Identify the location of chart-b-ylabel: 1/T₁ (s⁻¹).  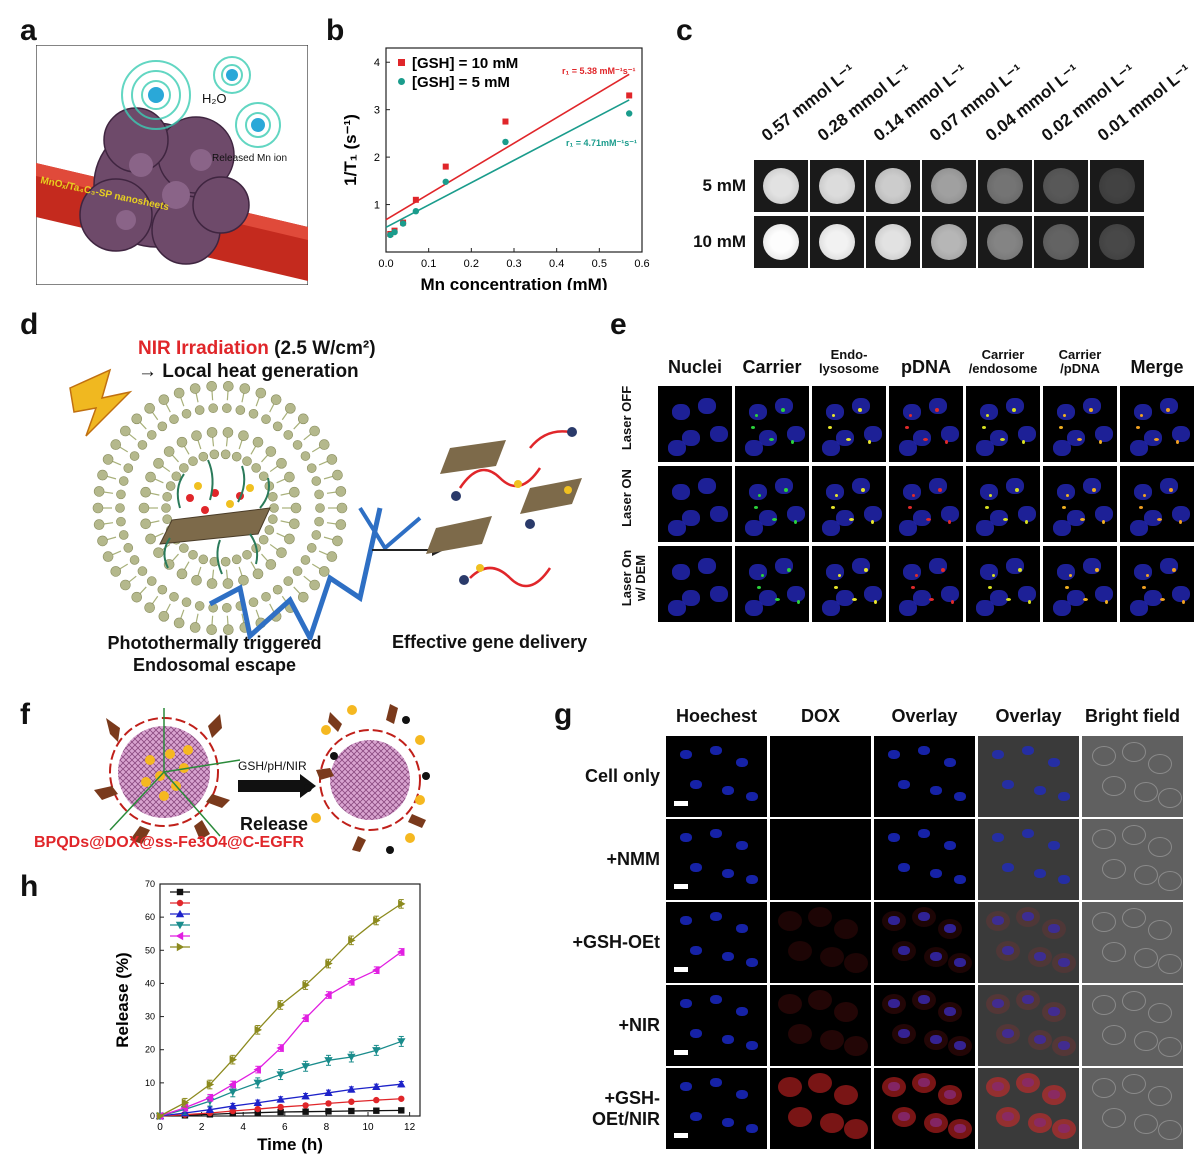
(350, 150).